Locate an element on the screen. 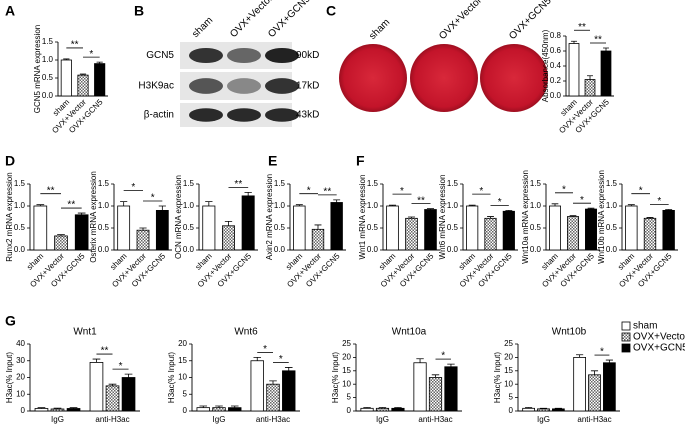 Image resolution: width=685 pixels, height=427 pixels. y-axis-label: OCN mRNA expression is located at coordinates (178, 217).